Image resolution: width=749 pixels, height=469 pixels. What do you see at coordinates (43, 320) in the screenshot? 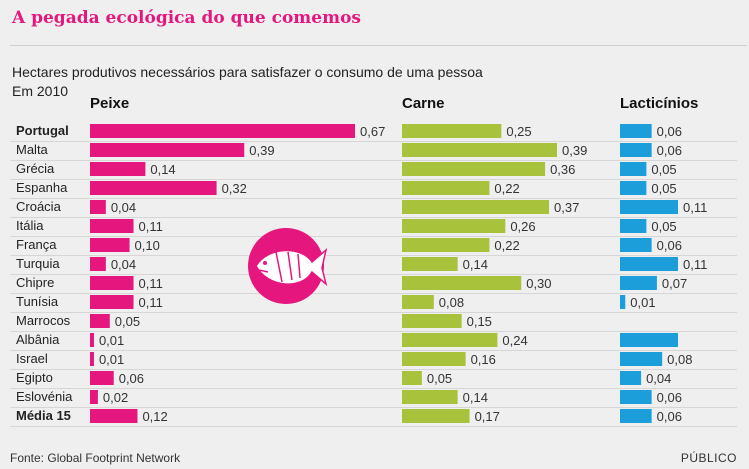
I see `country-label: Marrocos` at bounding box center [43, 320].